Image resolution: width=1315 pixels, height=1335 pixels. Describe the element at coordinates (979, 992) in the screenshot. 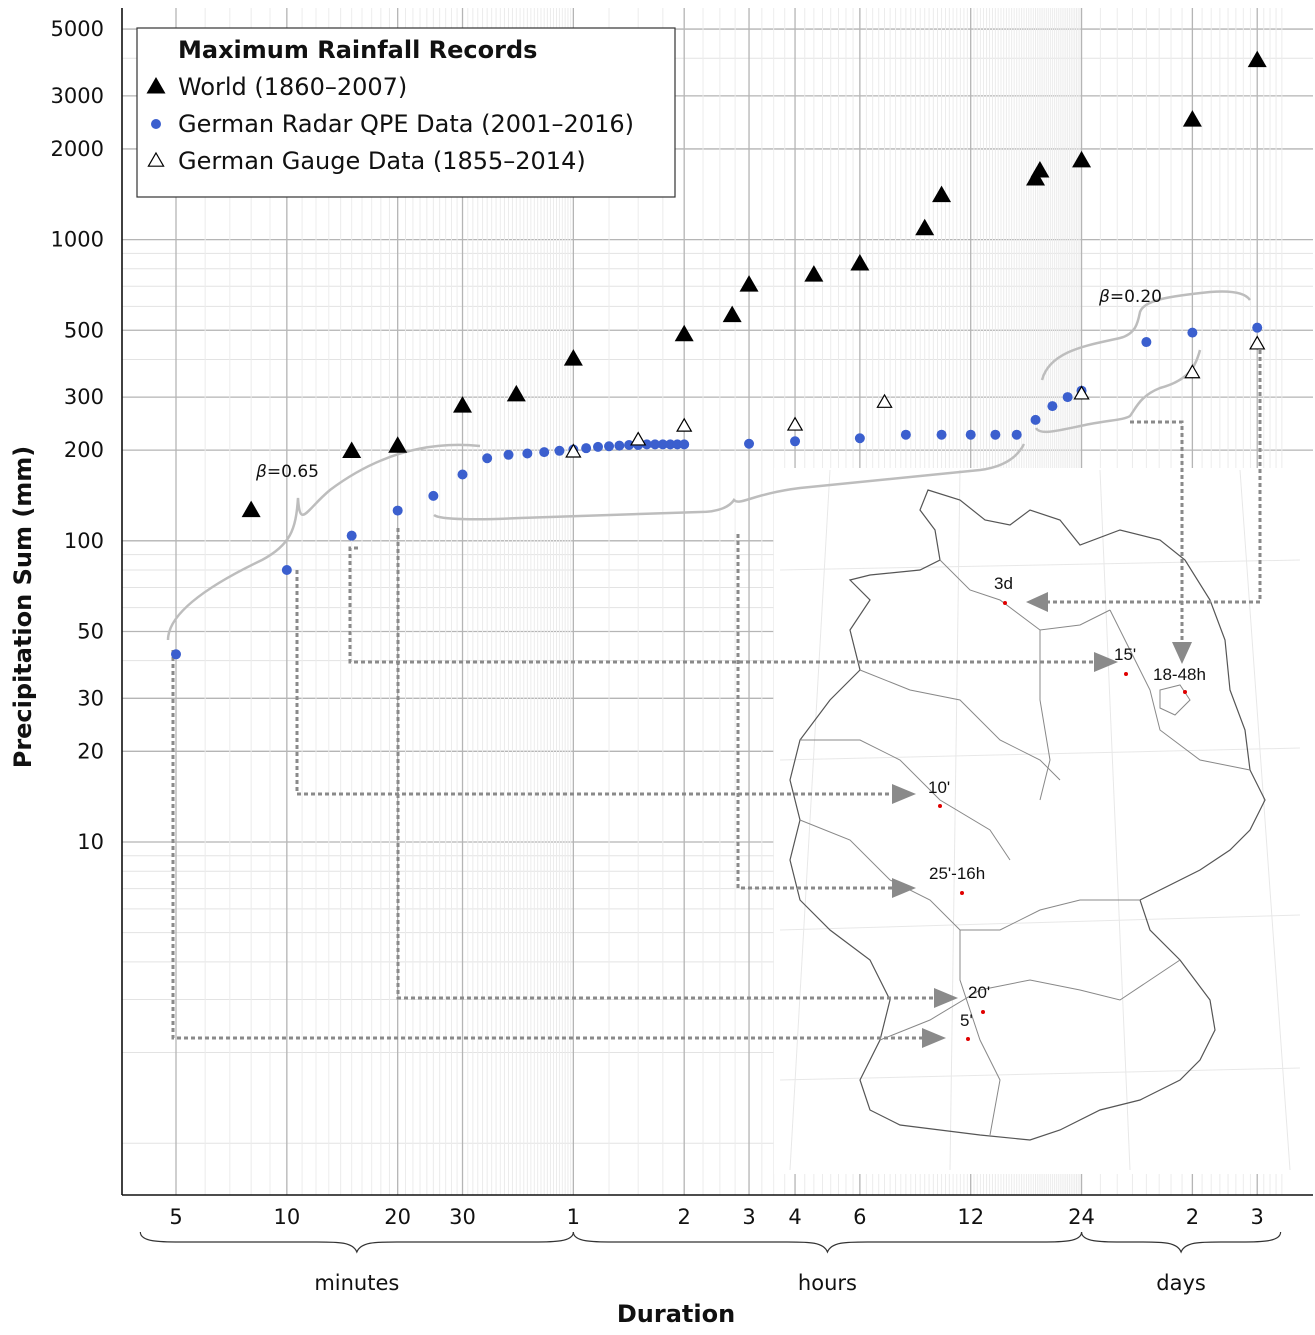

I see `map-location-label: 20'` at that location.